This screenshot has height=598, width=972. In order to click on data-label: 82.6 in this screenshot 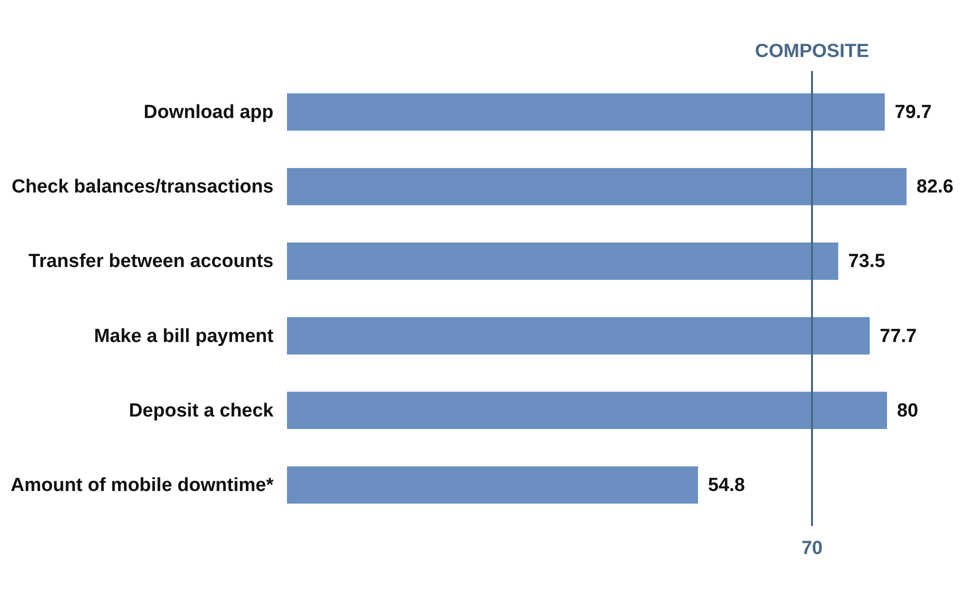, I will do `click(935, 187)`.